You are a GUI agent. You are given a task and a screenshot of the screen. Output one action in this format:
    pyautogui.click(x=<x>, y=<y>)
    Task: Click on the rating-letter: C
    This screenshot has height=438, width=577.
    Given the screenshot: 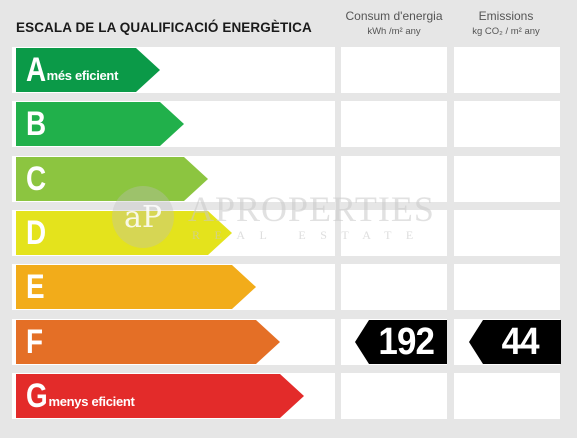 What is the action you would take?
    pyautogui.click(x=36, y=179)
    